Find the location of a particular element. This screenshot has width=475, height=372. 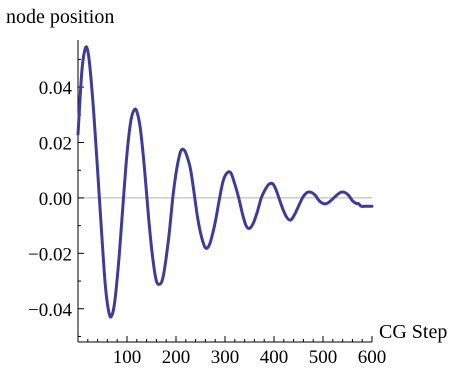

x-ticks: 100 200 300 400 500 600 is located at coordinates (232, 352).